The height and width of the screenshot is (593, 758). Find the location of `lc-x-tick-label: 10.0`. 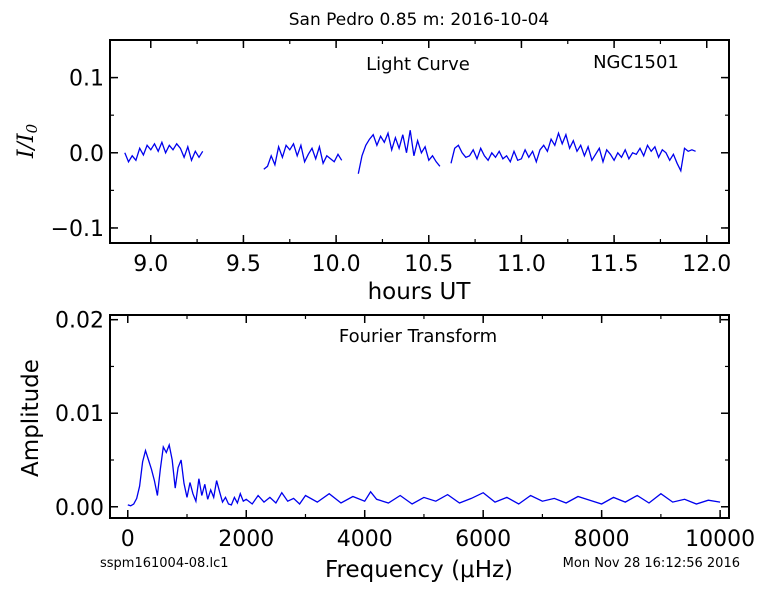

lc-x-tick-label: 10.0 is located at coordinates (336, 264).